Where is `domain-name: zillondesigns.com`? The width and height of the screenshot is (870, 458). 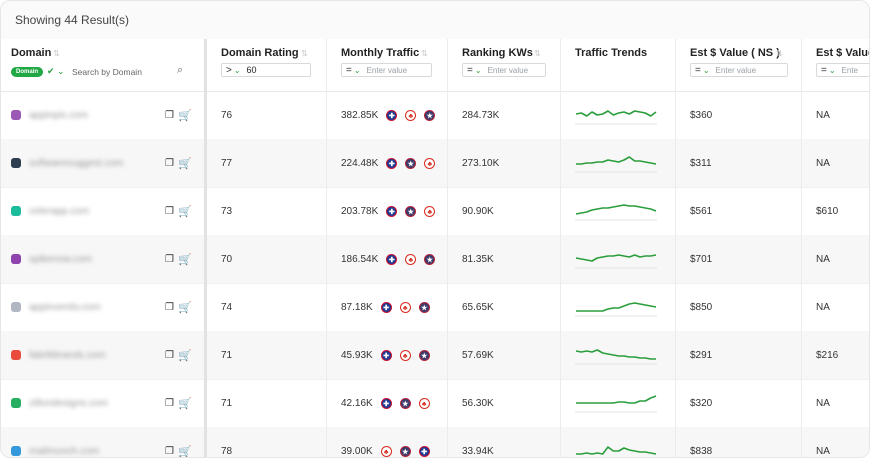
domain-name: zillondesigns.com is located at coordinates (68, 403).